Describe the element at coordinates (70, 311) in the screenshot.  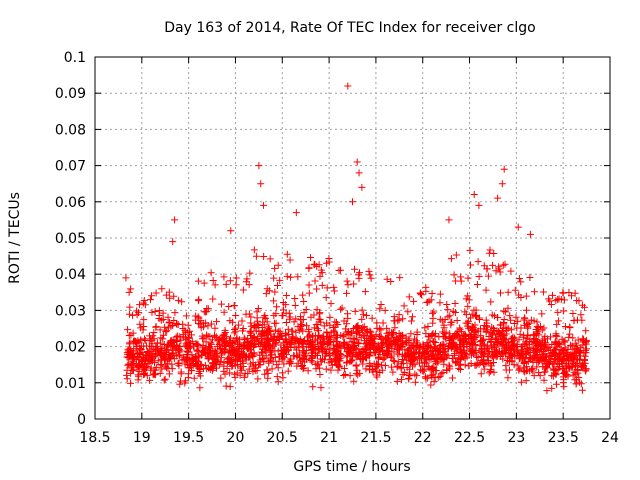
I see `y-tick-label: 0.03` at that location.